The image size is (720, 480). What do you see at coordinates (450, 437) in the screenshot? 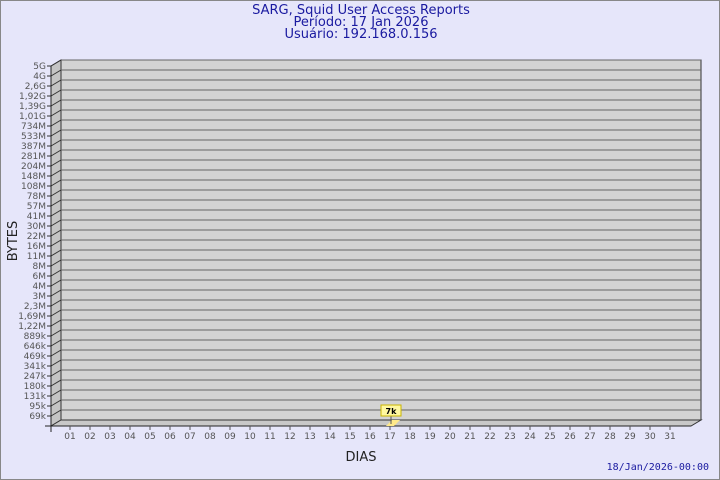
I see `x-tick-label: 20` at bounding box center [450, 437].